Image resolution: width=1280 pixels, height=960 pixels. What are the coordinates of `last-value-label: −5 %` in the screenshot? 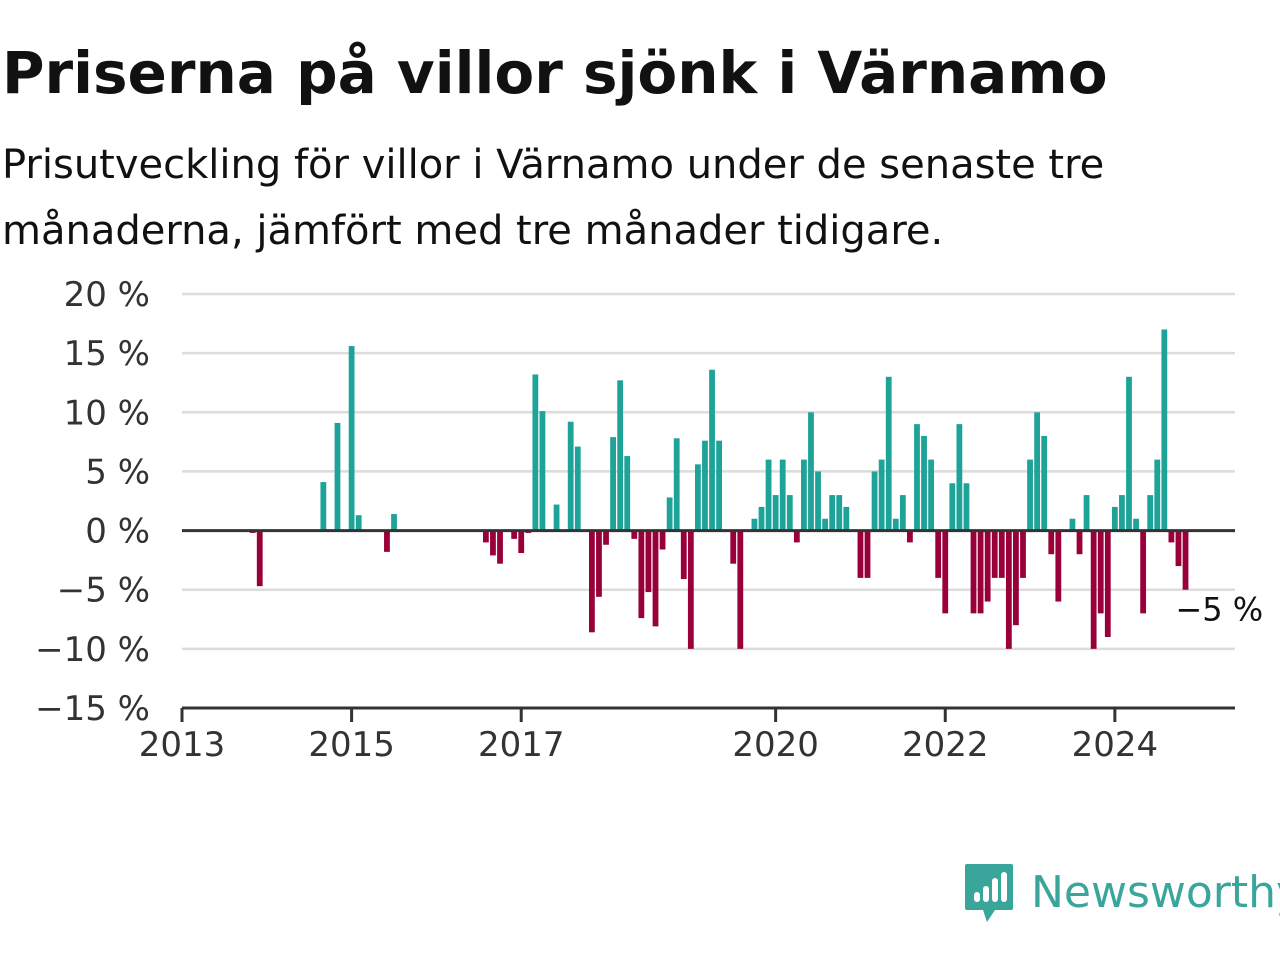 It's located at (1219, 609).